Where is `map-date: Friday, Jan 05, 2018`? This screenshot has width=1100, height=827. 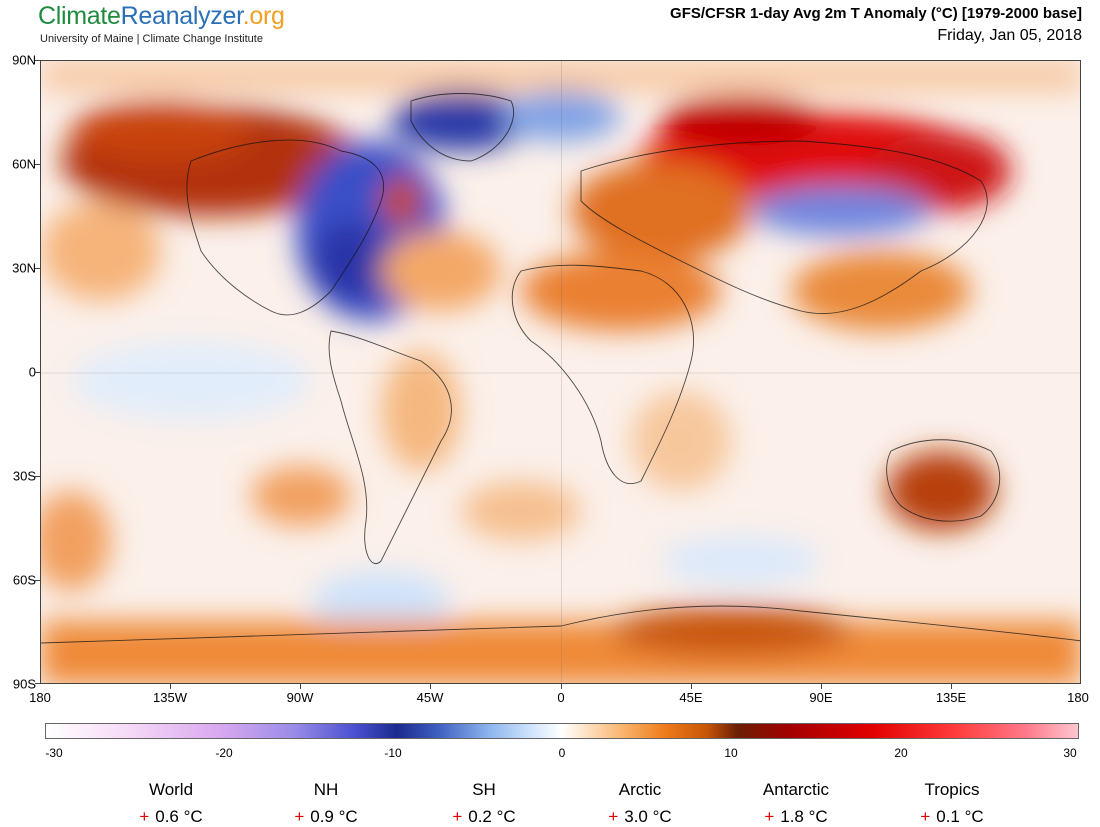
map-date: Friday, Jan 05, 2018 is located at coordinates (1009, 35).